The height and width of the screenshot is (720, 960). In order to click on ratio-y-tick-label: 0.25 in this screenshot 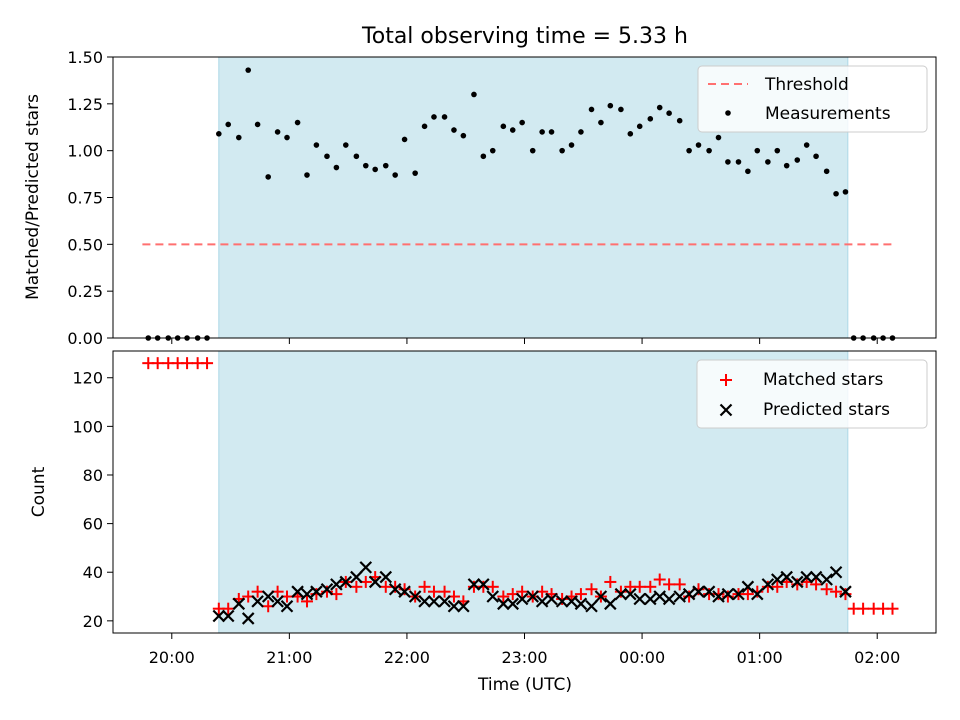, I will do `click(85, 291)`.